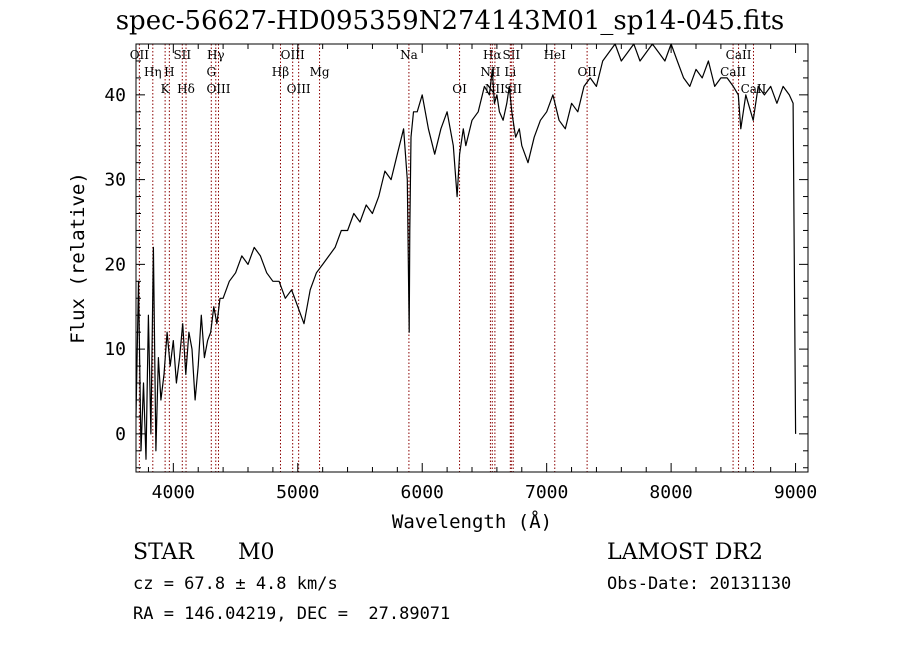  What do you see at coordinates (235, 584) in the screenshot?
I see `redshift-cz: cz = 67.8 ± 4.8 km/s` at bounding box center [235, 584].